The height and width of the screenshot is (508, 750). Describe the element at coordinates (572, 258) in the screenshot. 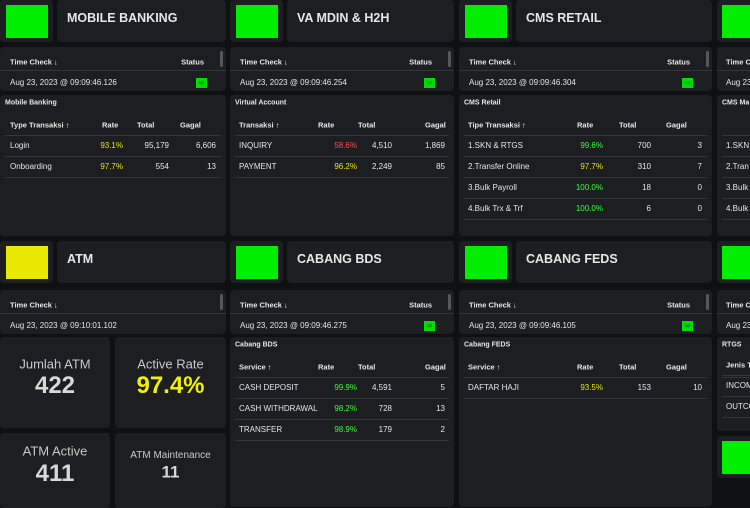

I see `panel-title: CABANG FEDS` at that location.